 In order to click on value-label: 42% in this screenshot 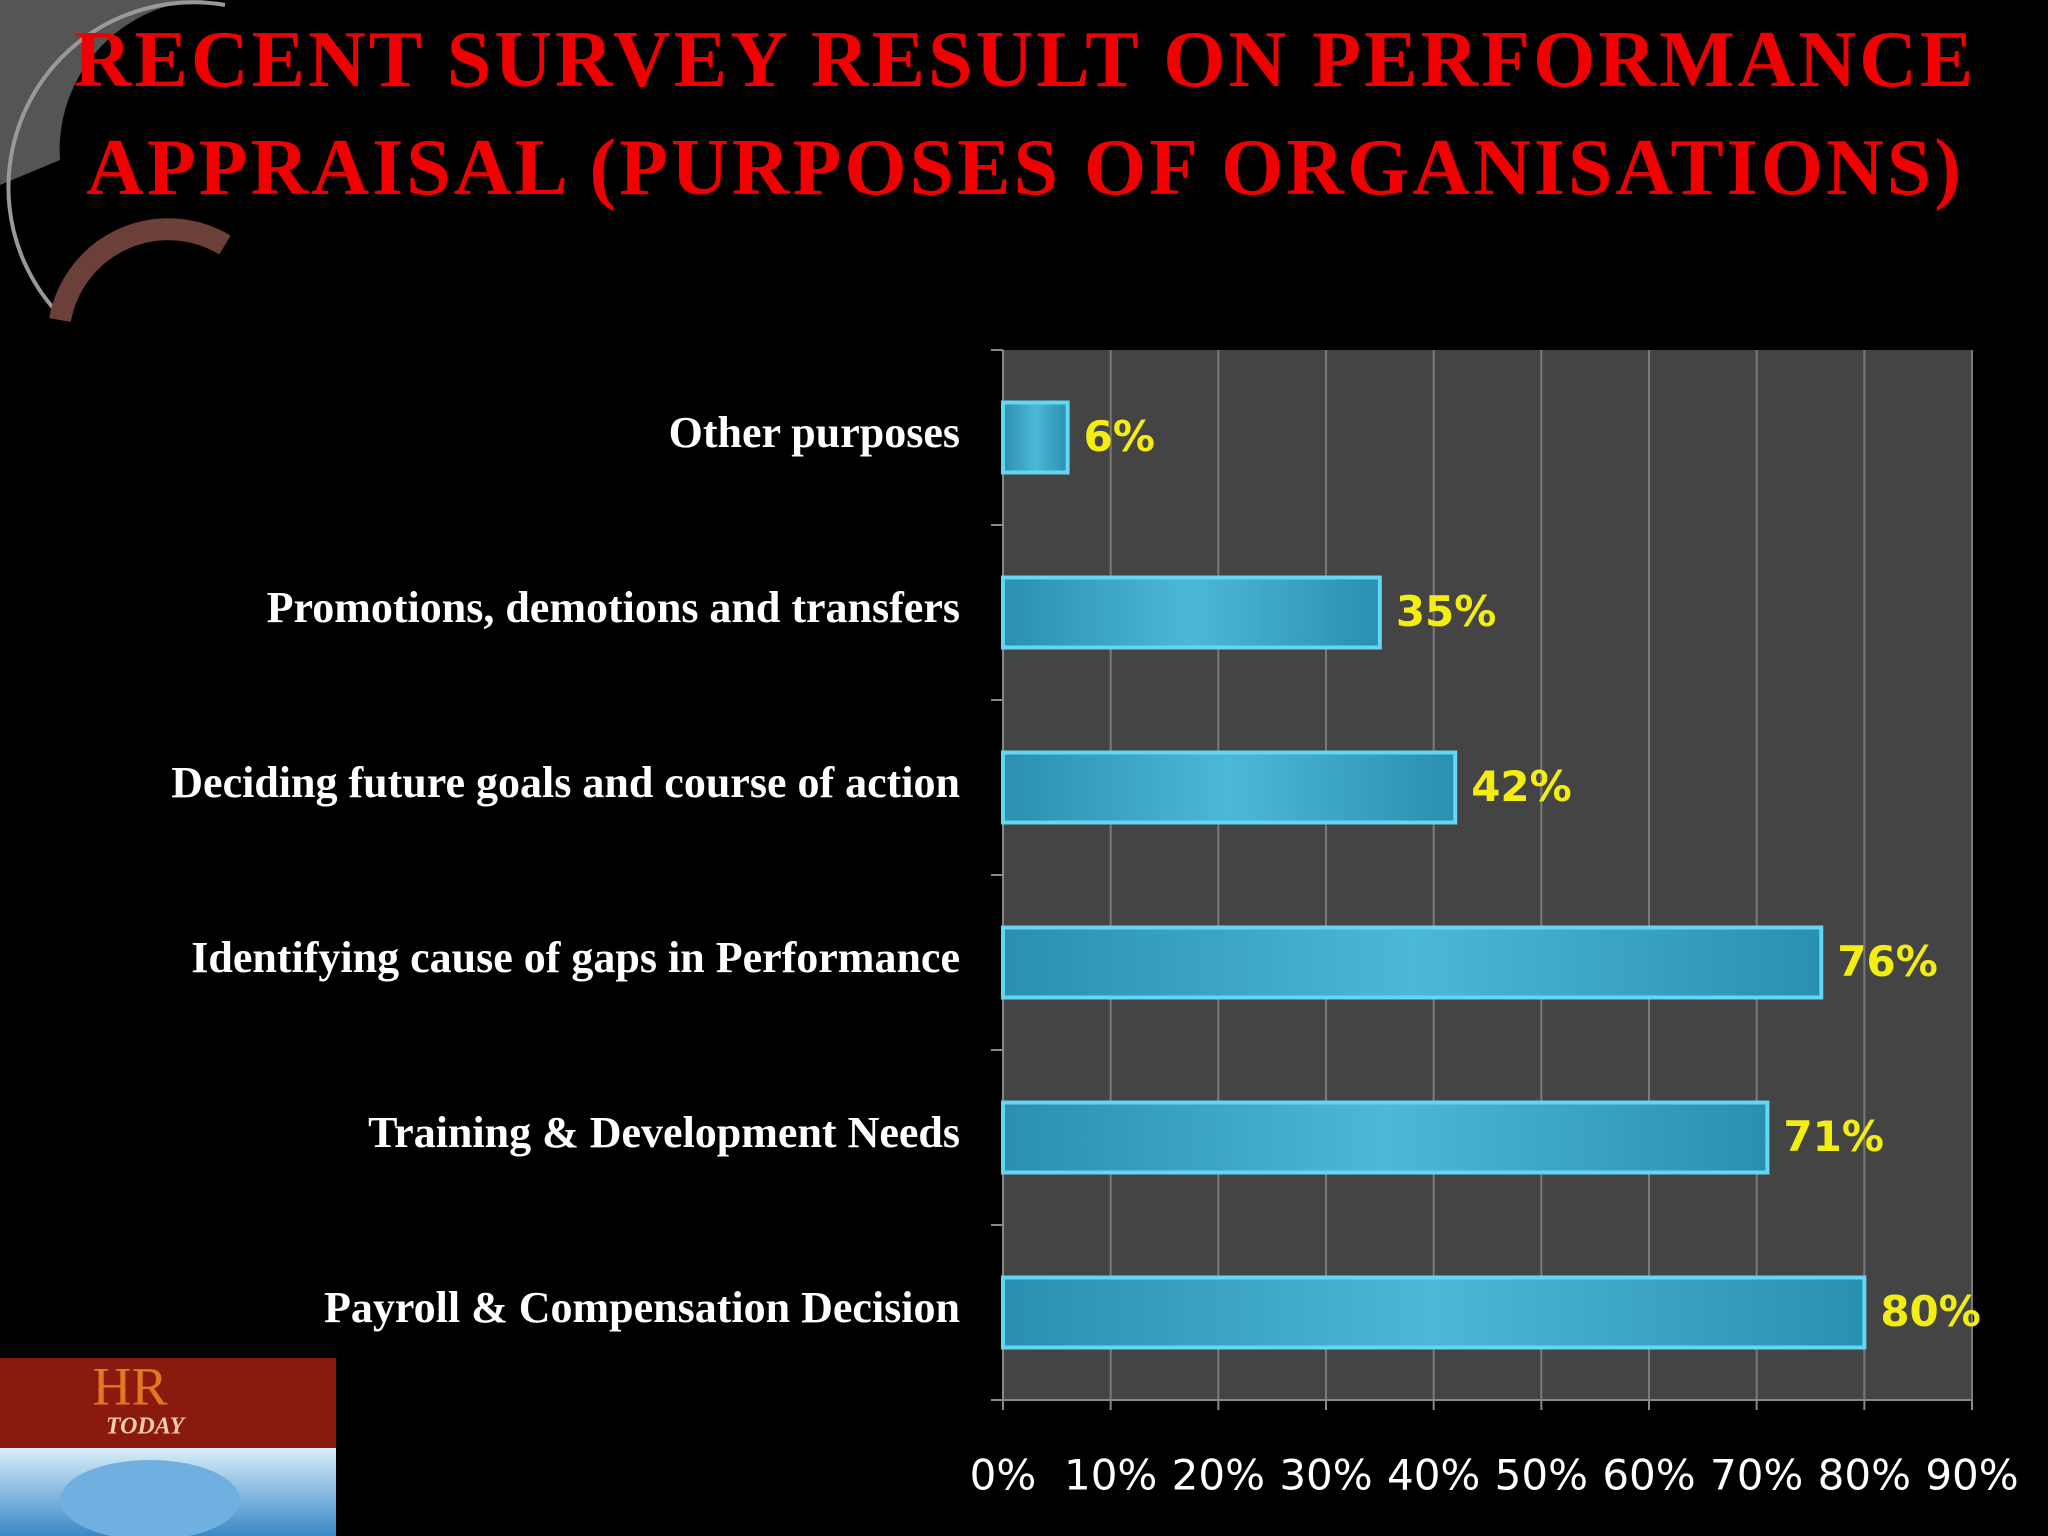, I will do `click(1521, 786)`.